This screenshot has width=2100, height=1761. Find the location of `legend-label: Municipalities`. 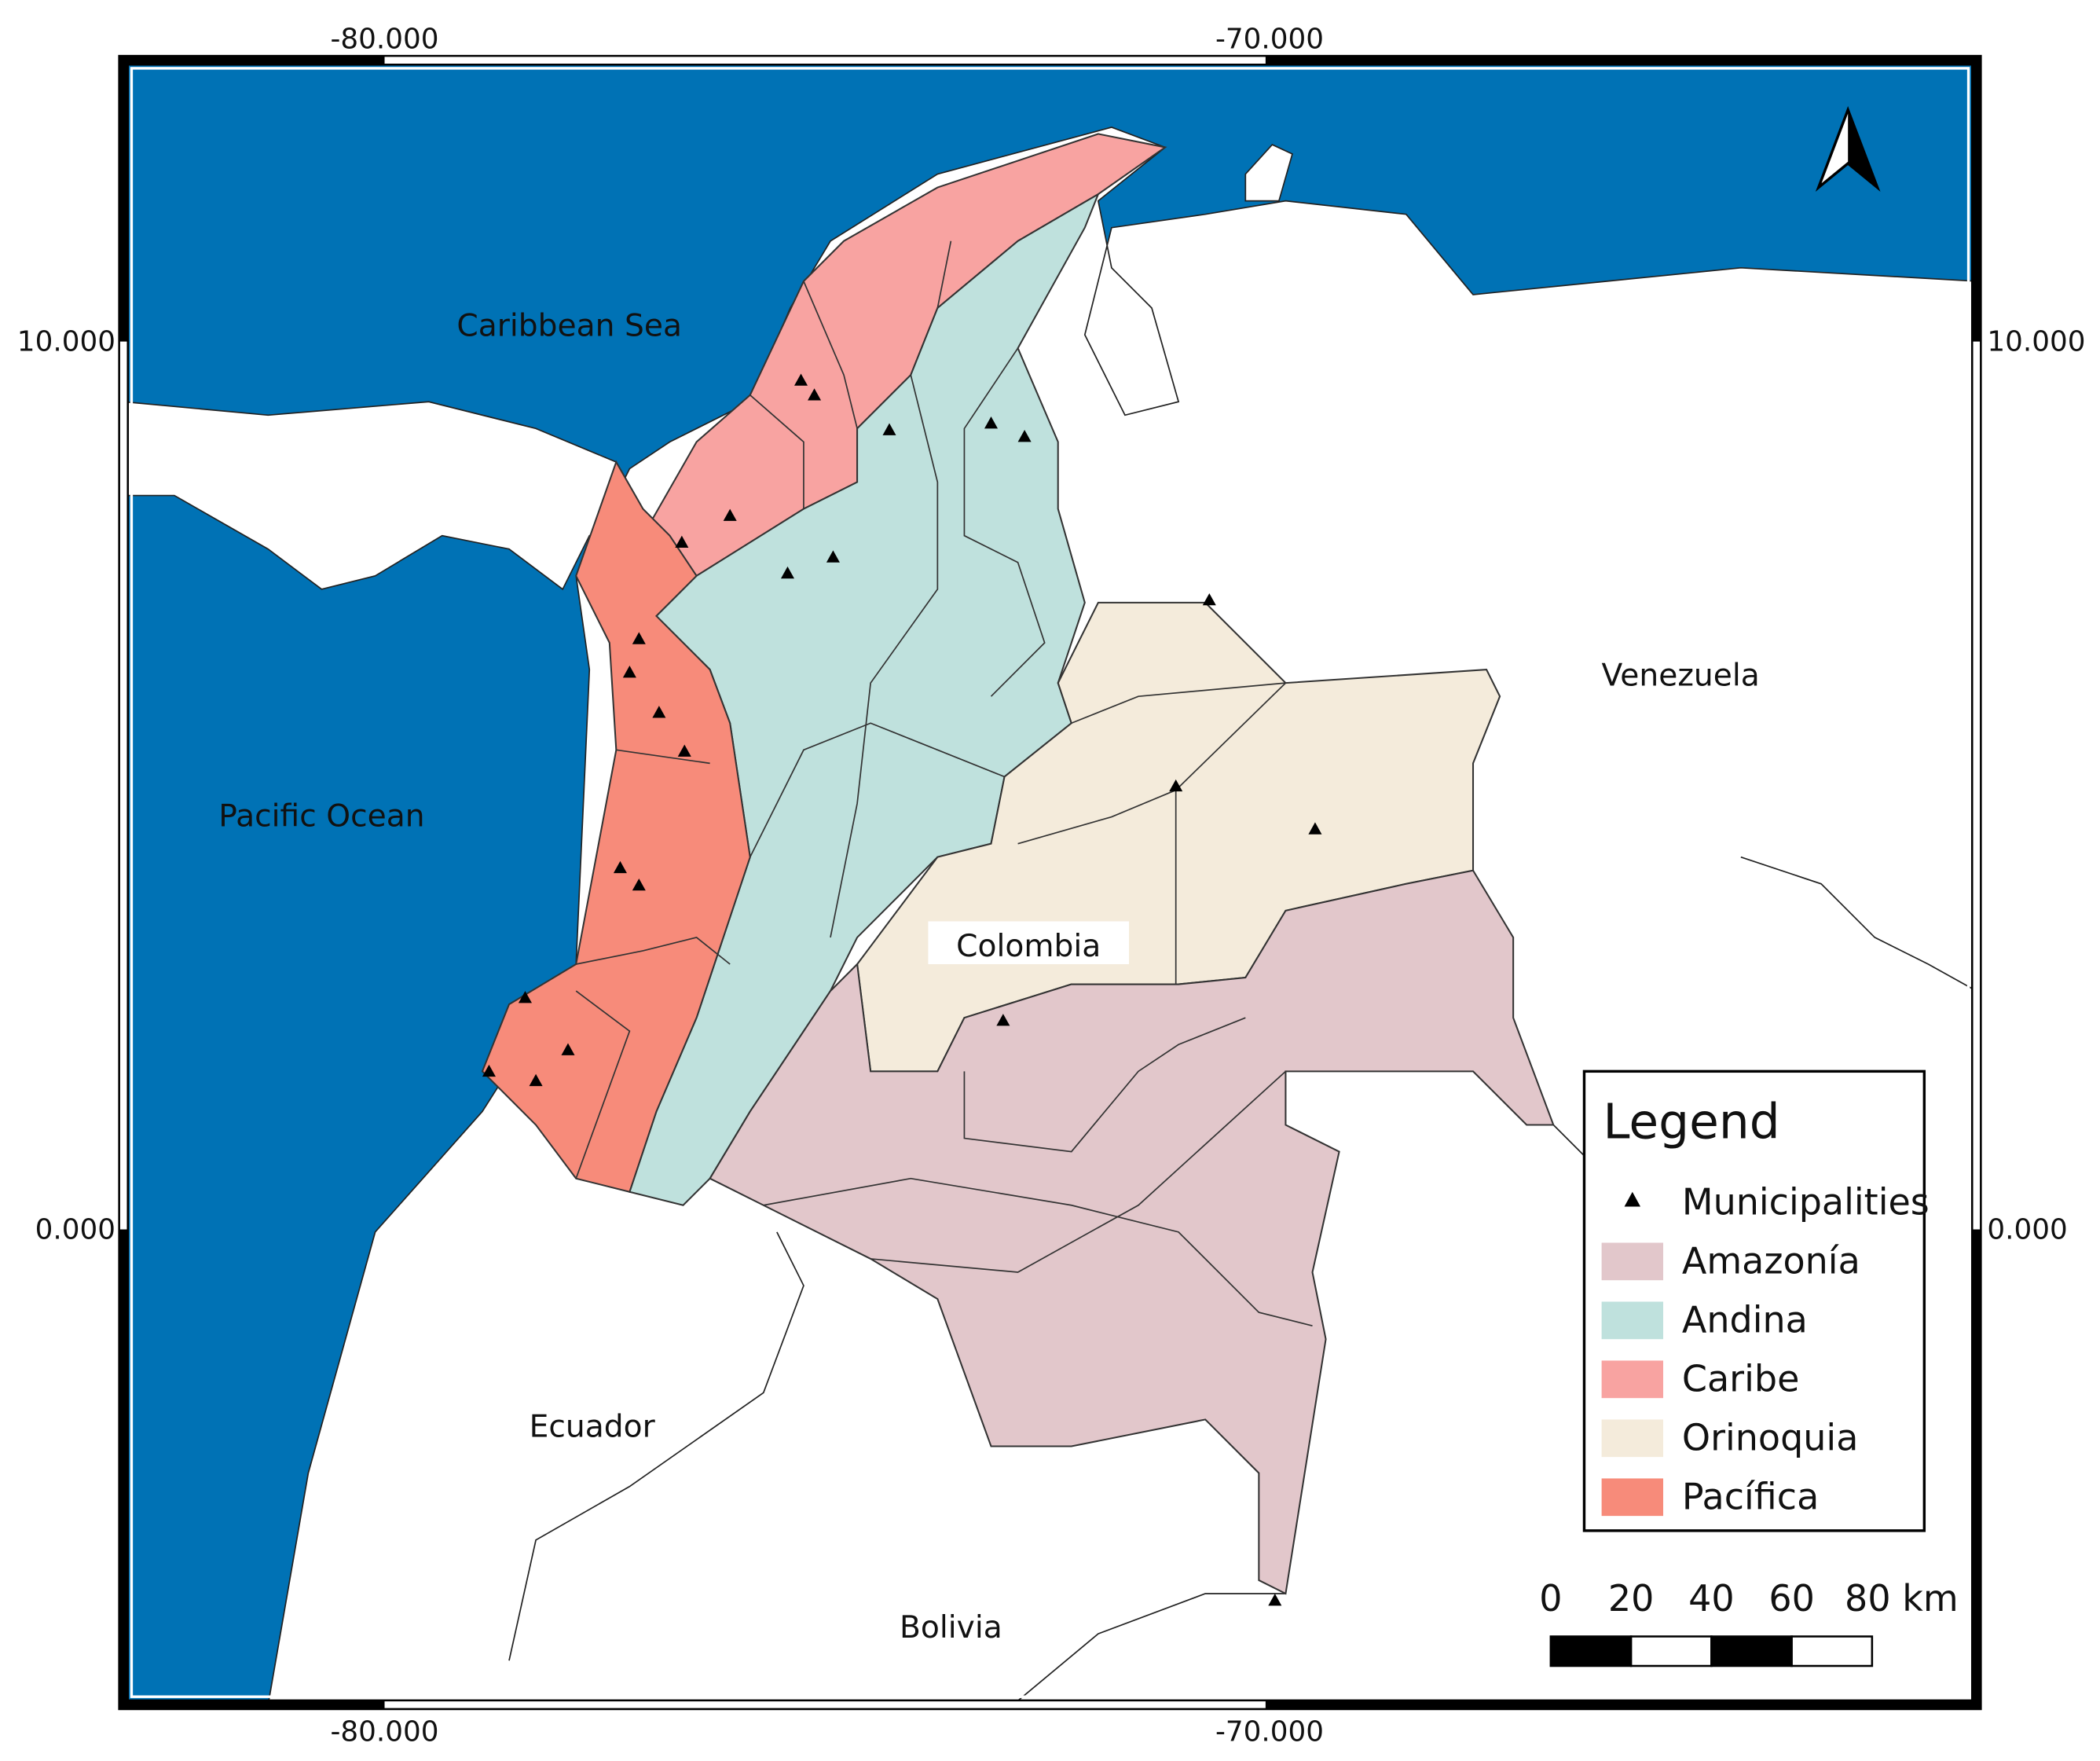

legend-label: Municipalities is located at coordinates (1806, 1202).